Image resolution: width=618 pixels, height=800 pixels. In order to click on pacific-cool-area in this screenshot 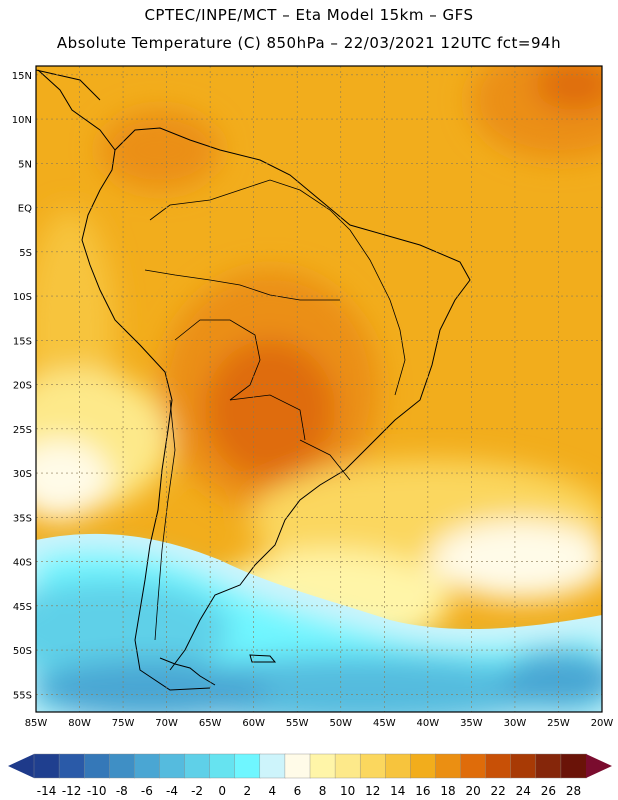, I will do `click(73, 480)`.